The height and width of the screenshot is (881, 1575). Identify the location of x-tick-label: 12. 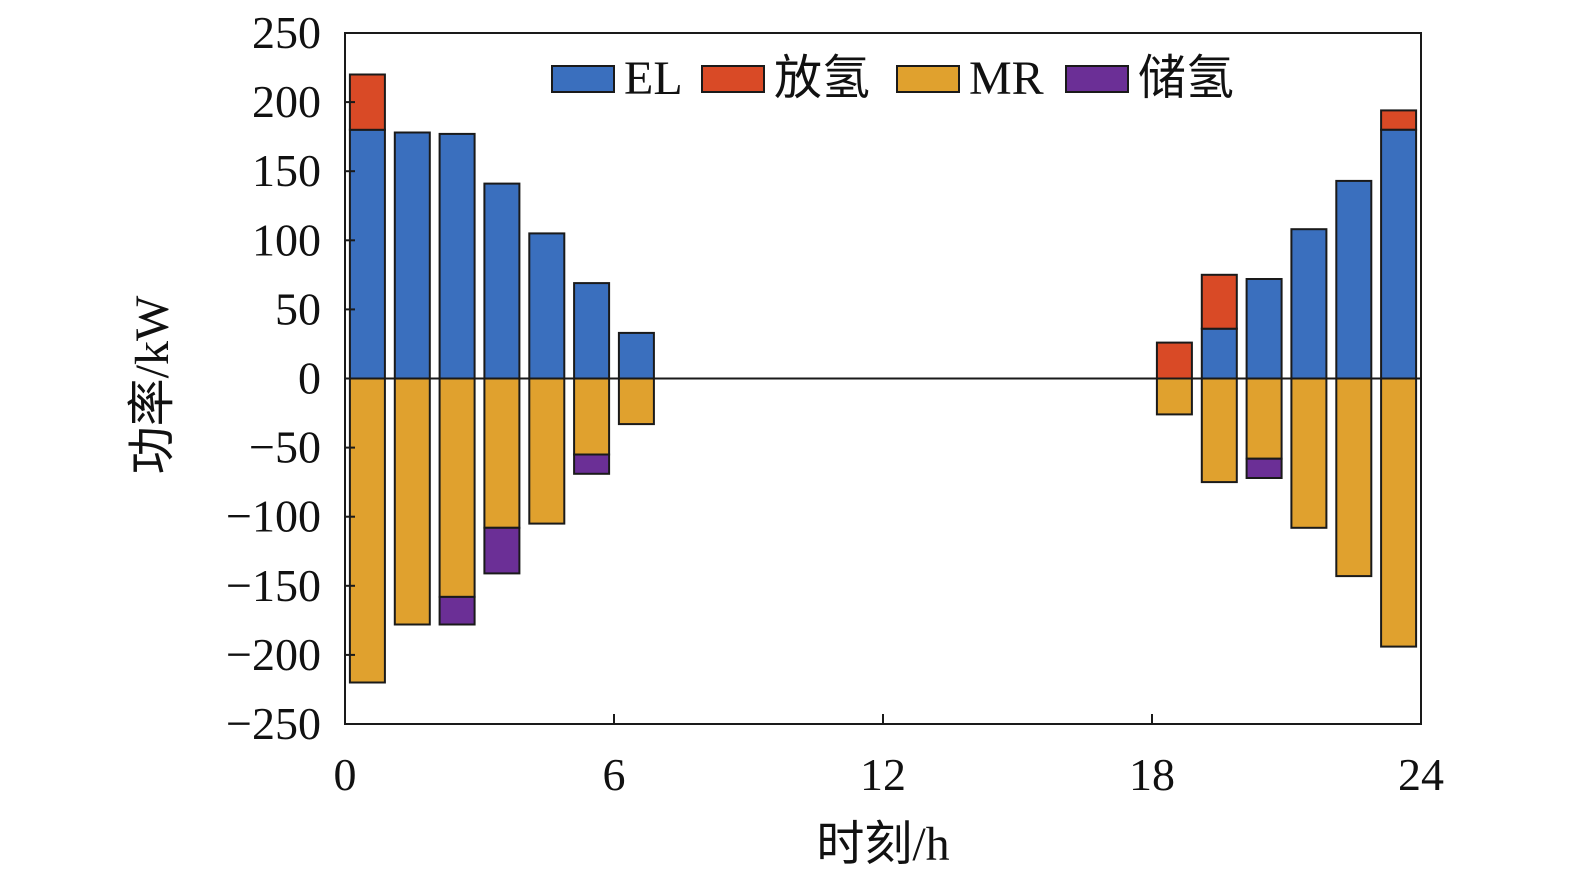
(883, 774).